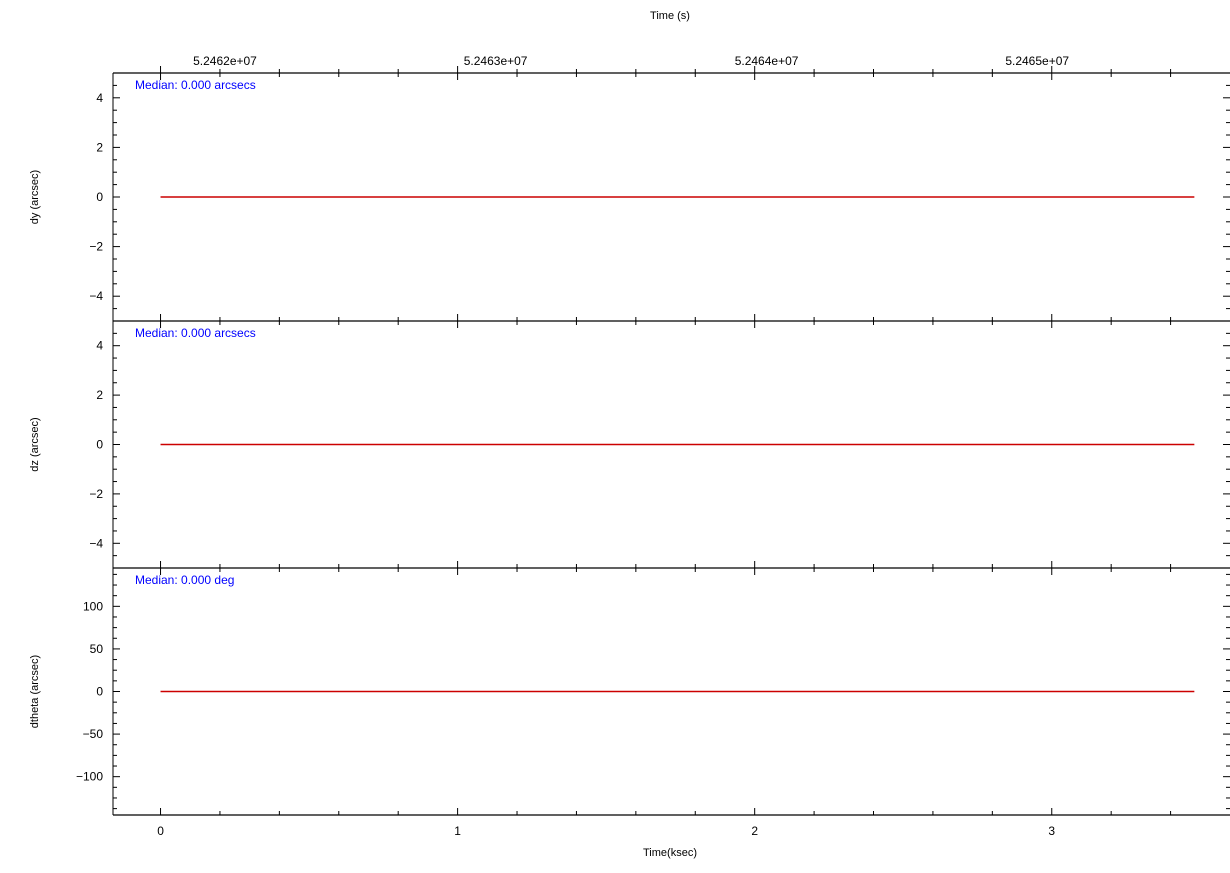 The height and width of the screenshot is (873, 1230). What do you see at coordinates (1037, 61) in the screenshot?
I see `top-tick-label: 5.2465e+07` at bounding box center [1037, 61].